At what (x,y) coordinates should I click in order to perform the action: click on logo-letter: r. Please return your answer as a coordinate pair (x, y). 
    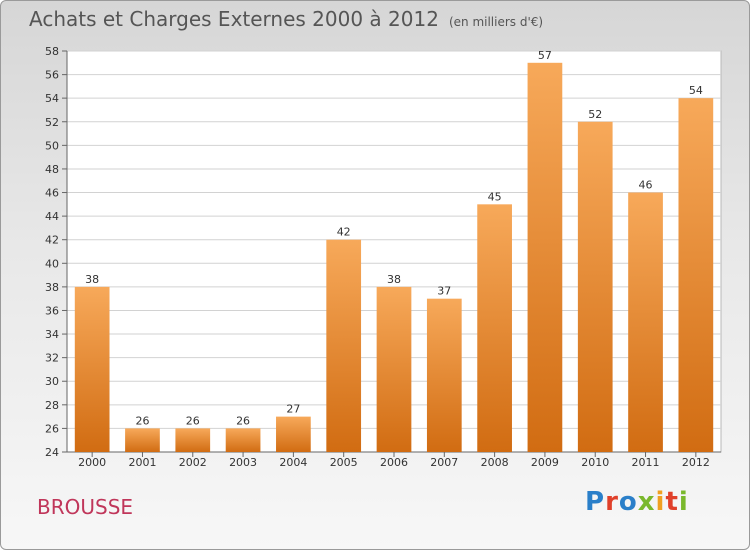
    Looking at the image, I should click on (612, 502).